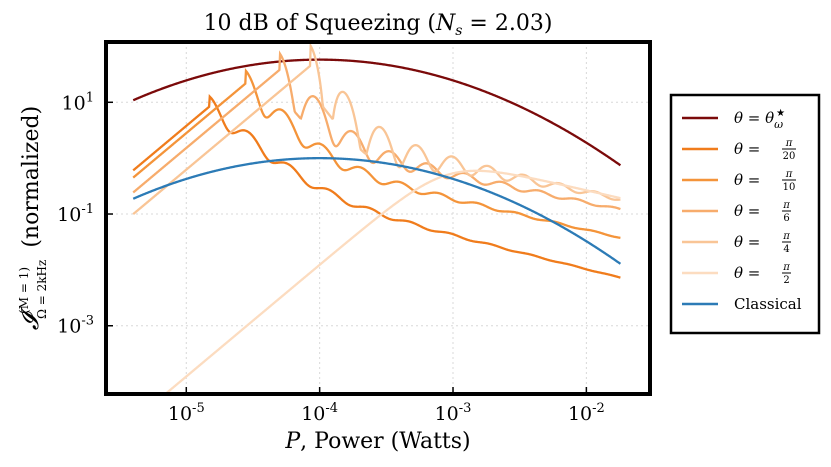 The image size is (831, 467). I want to click on legend-label: θ = θω★, so click(759, 119).